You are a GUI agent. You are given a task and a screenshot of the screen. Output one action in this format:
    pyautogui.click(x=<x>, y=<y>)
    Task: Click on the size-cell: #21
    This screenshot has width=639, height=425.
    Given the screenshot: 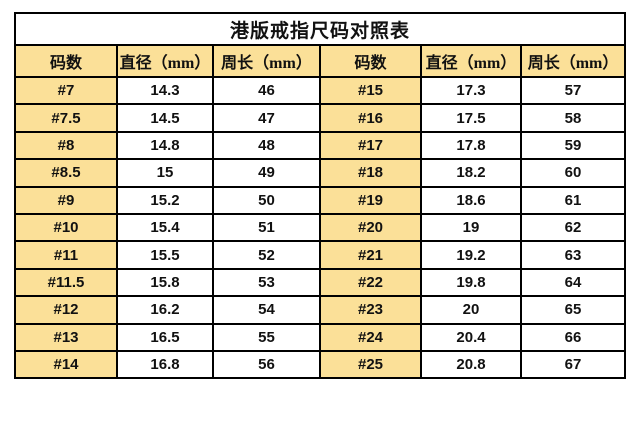 What is the action you would take?
    pyautogui.click(x=370, y=255)
    